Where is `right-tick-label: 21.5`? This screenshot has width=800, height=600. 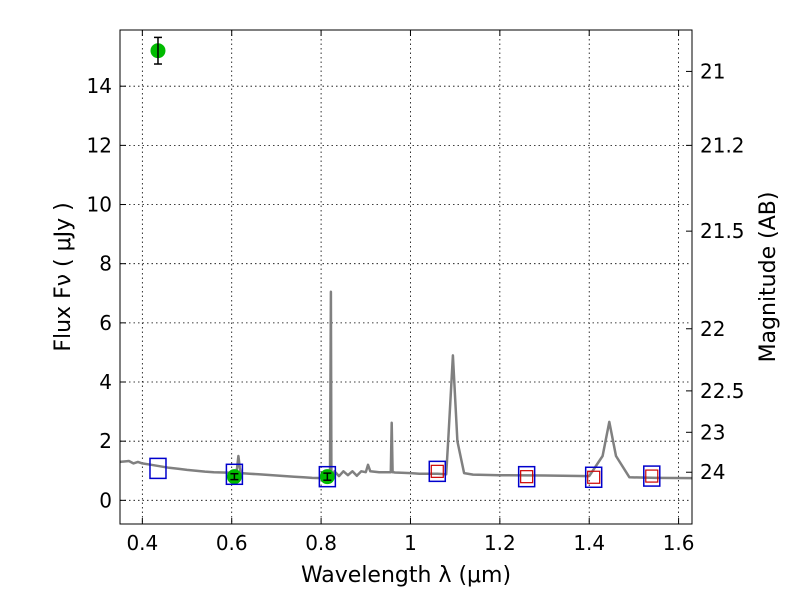 right-tick-label: 21.5 is located at coordinates (722, 231).